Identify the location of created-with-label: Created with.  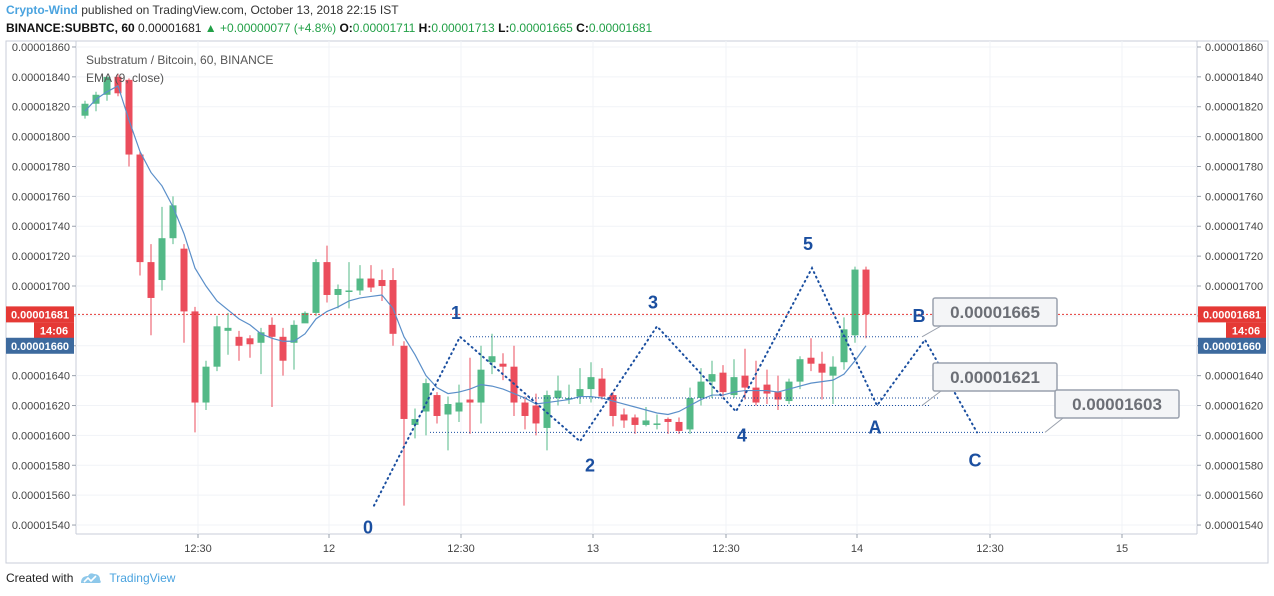
(40, 578).